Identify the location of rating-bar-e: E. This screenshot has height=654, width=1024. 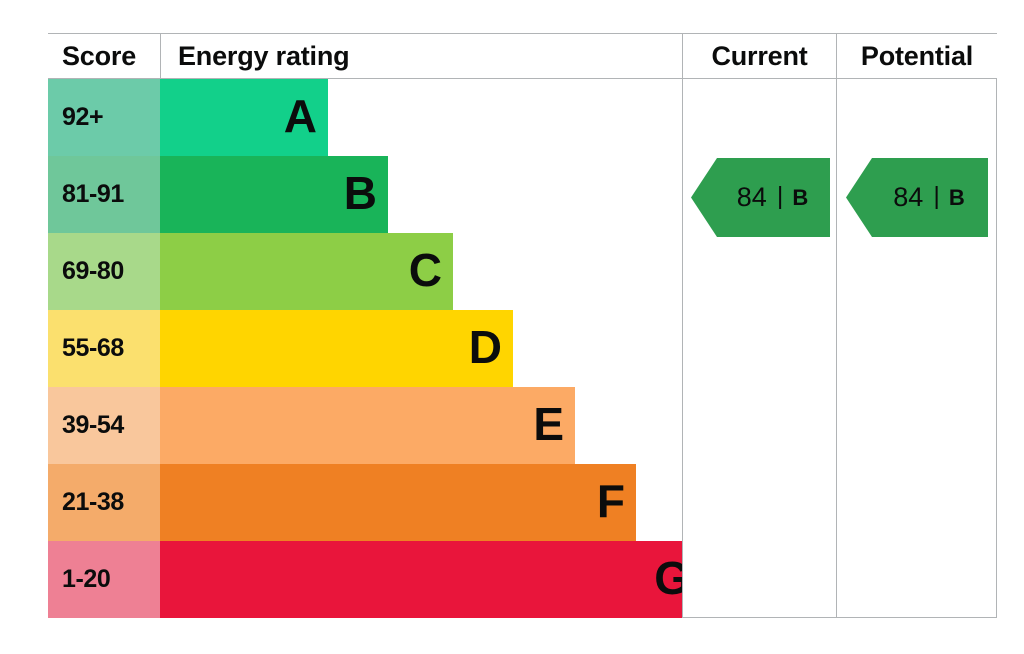
(367, 425).